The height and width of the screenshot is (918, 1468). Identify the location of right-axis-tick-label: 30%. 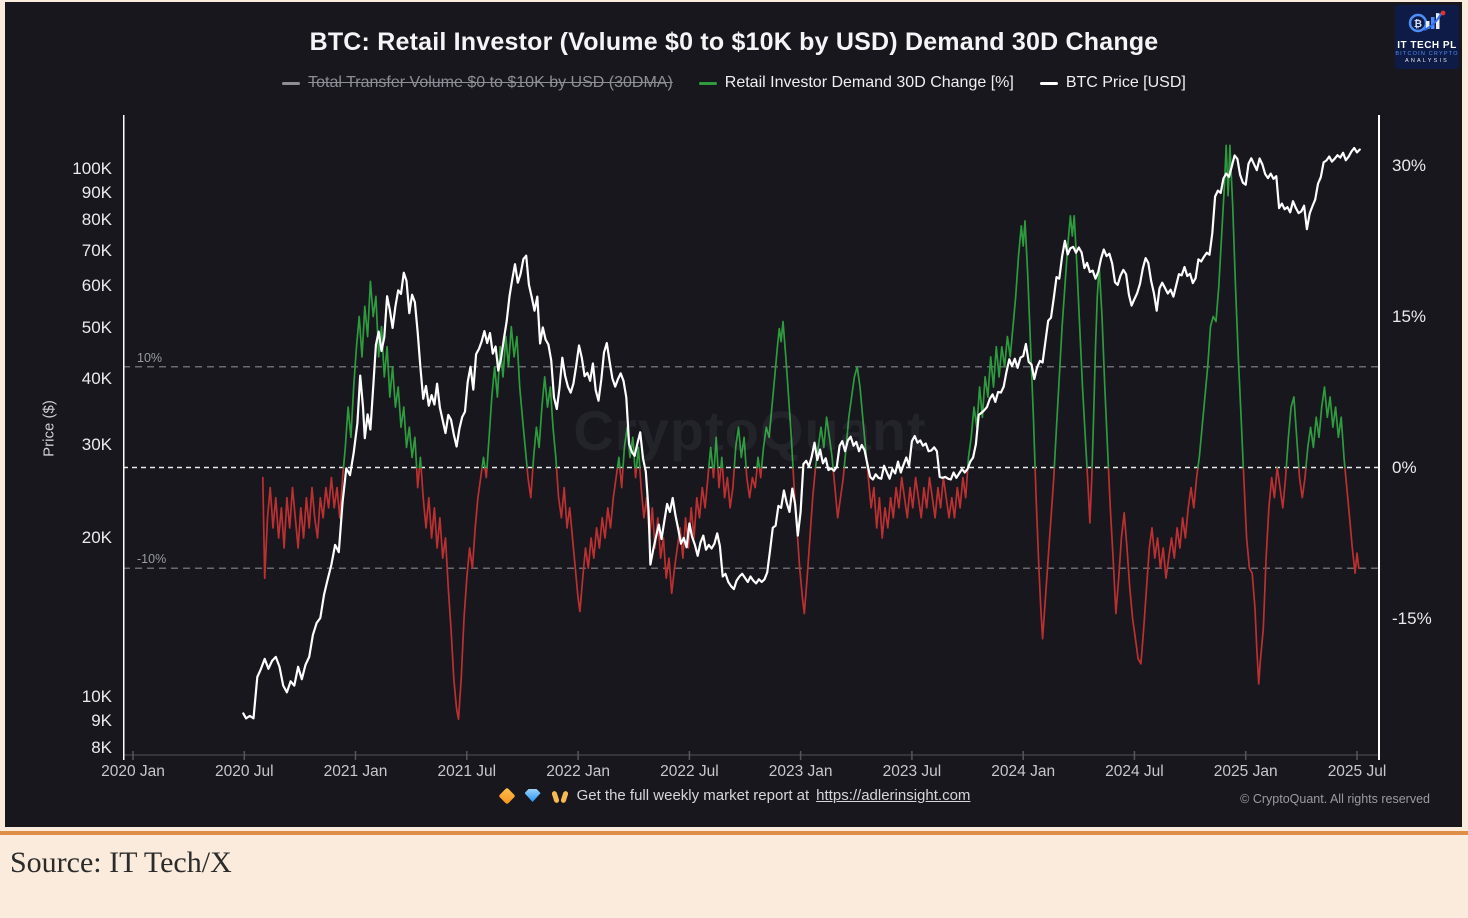
(1409, 165).